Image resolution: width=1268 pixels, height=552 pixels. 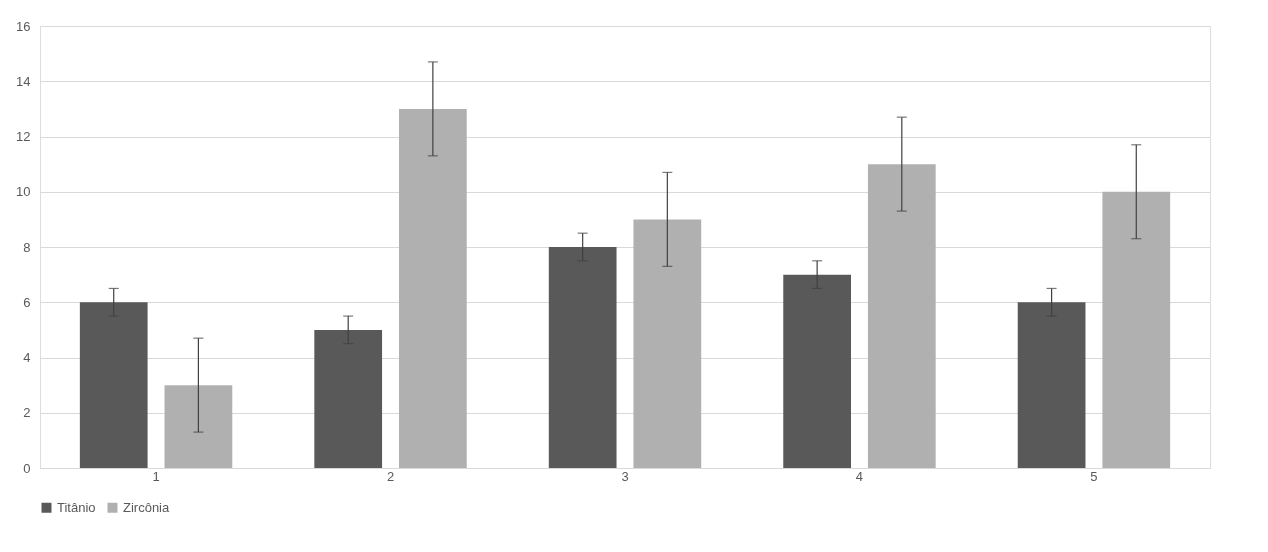 I want to click on y-tick-label: 14, so click(x=23, y=81).